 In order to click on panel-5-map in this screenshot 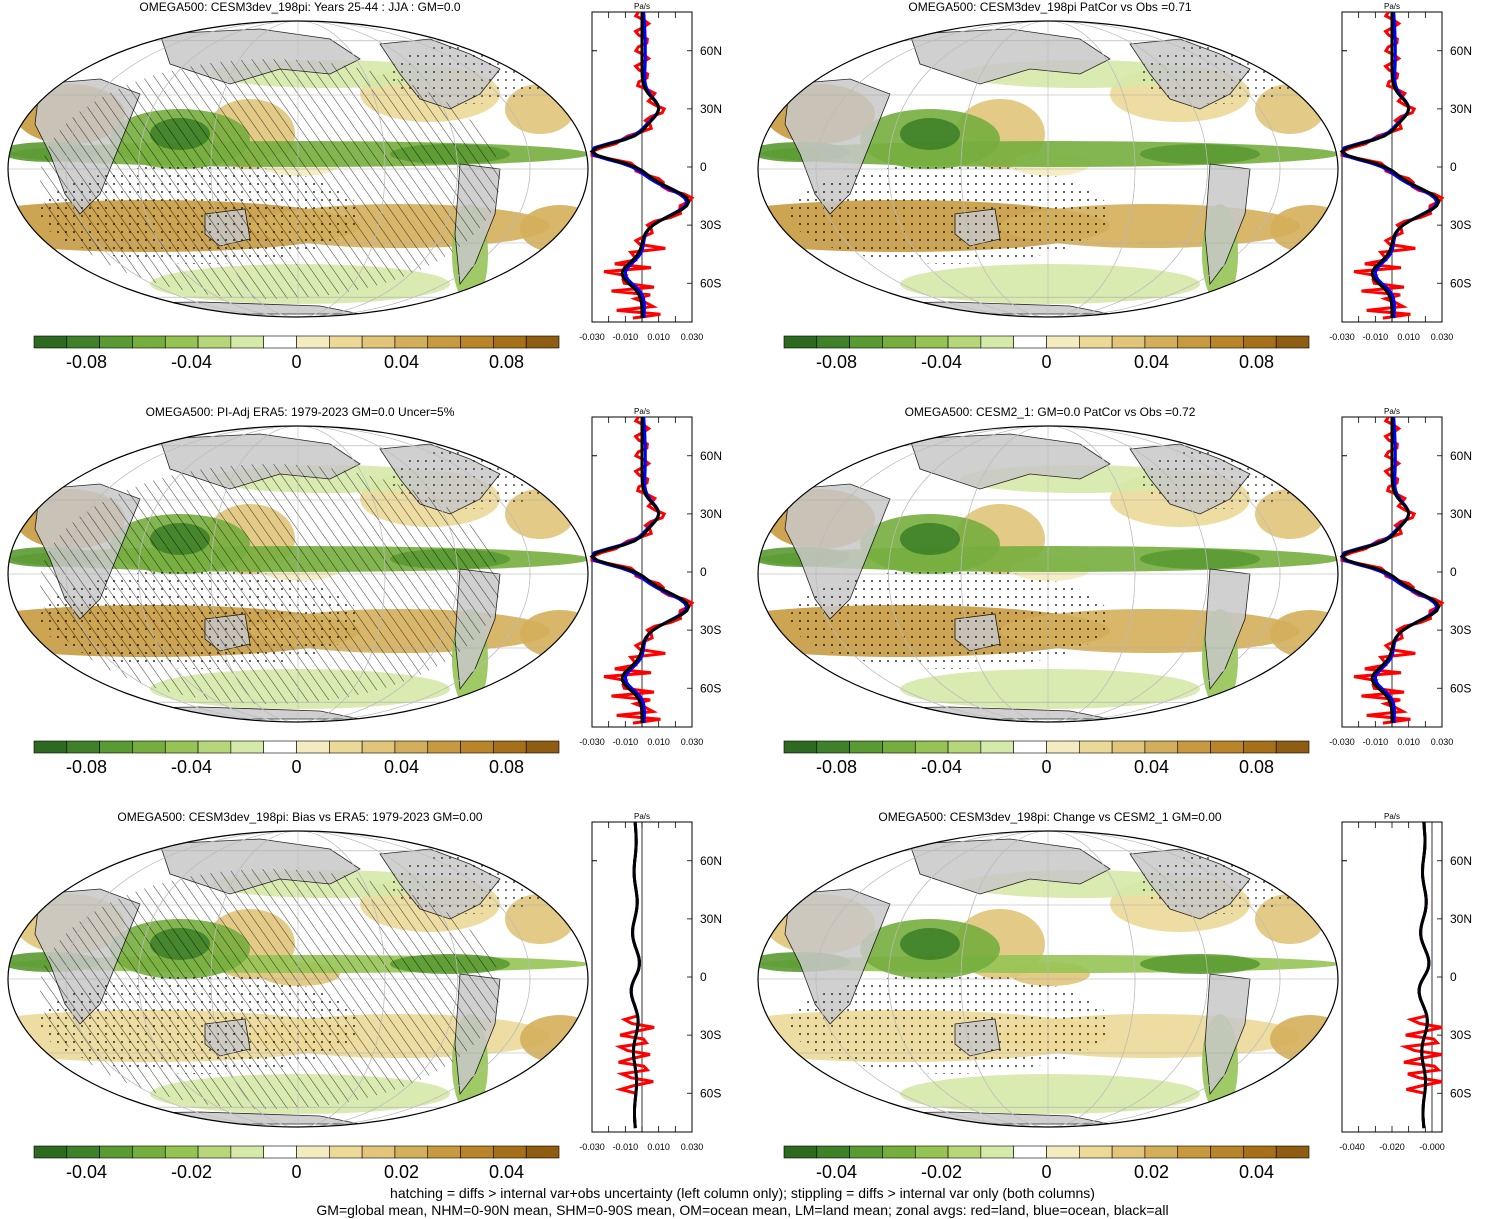, I will do `click(300, 979)`.